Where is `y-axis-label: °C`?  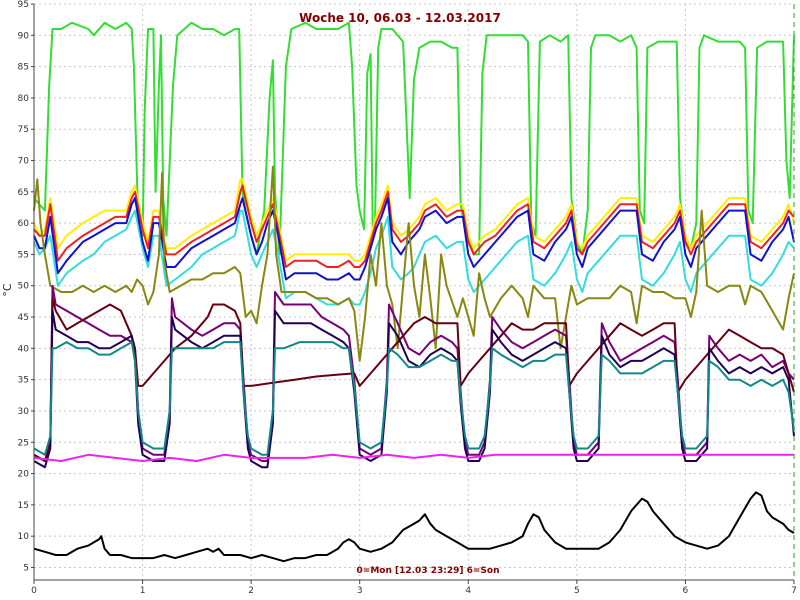
y-axis-label: °C is located at coordinates (7, 290).